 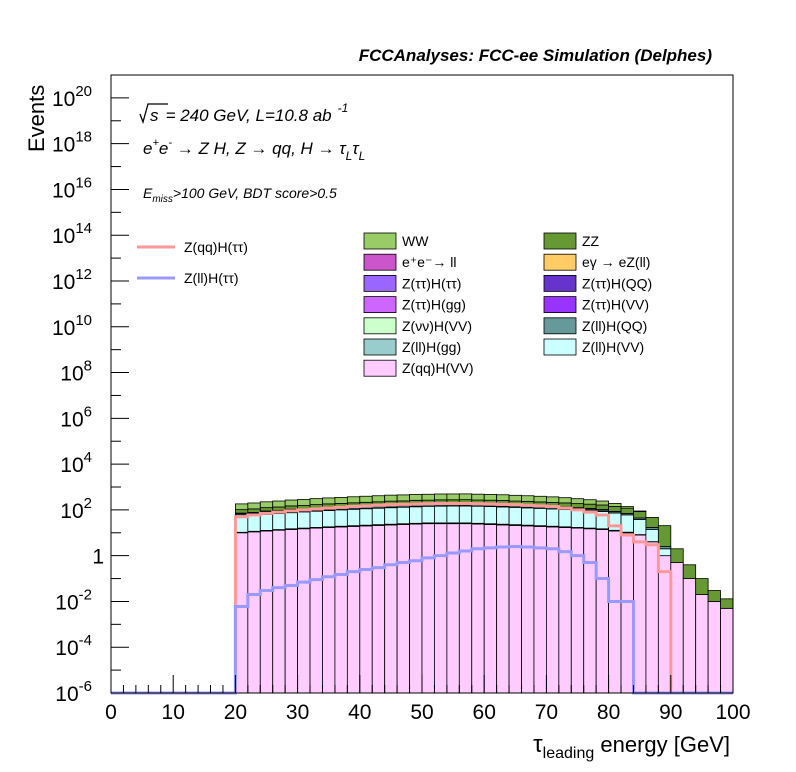 What do you see at coordinates (359, 712) in the screenshot?
I see `x-tick-label: 40` at bounding box center [359, 712].